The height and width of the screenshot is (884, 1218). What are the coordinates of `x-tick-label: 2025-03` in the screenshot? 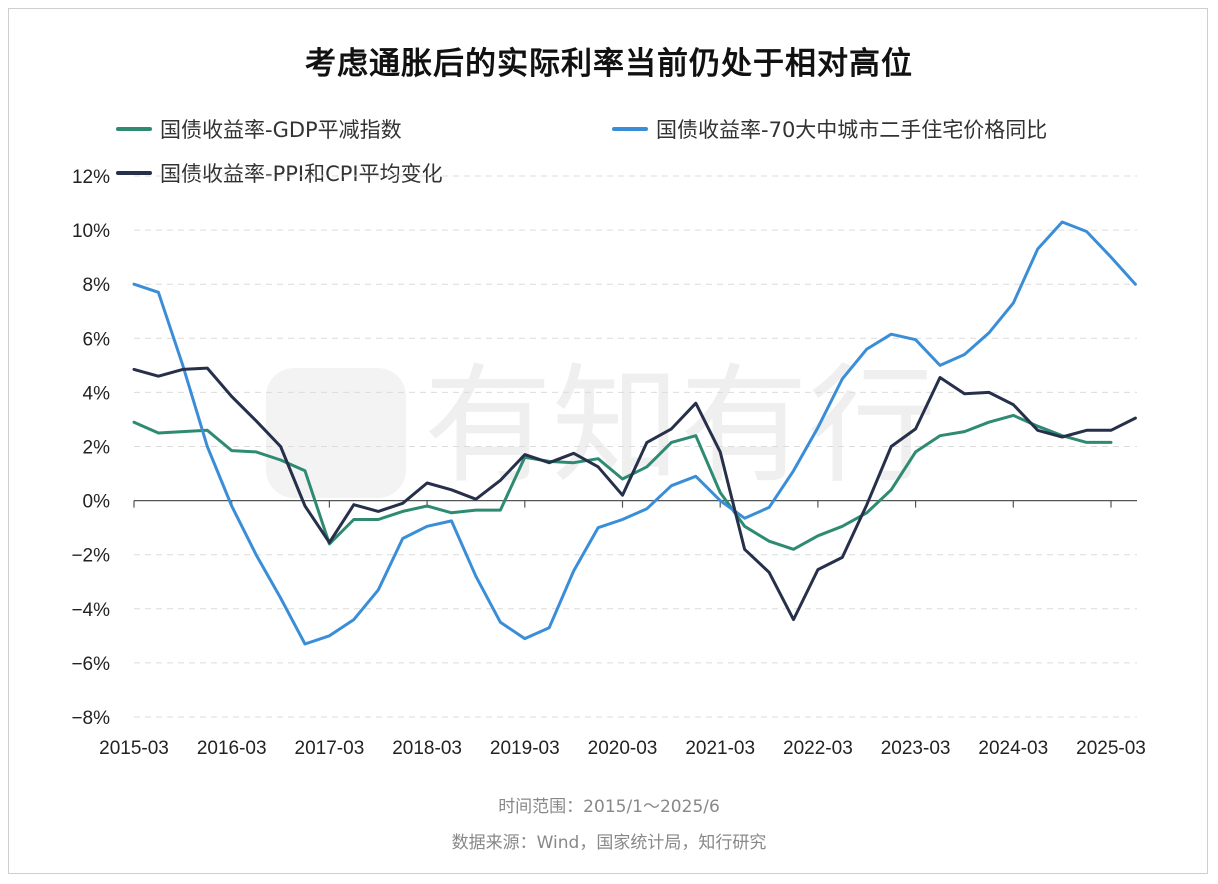 It's located at (1111, 748).